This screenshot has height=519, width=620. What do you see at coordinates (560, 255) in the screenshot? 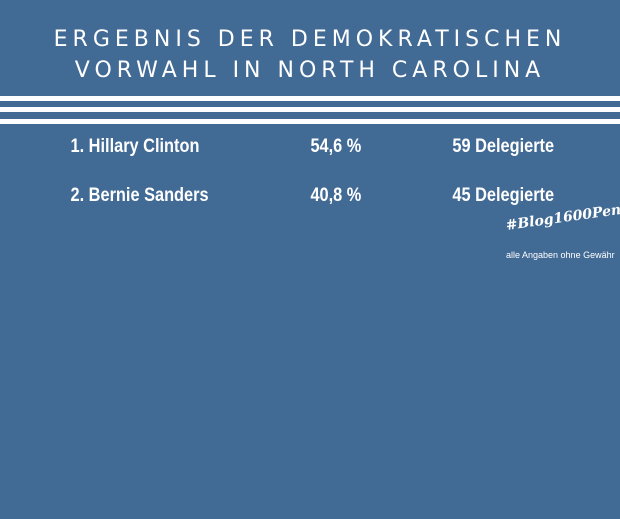
I see `disclaimer-text: alle Angaben ohne Gewähr` at bounding box center [560, 255].